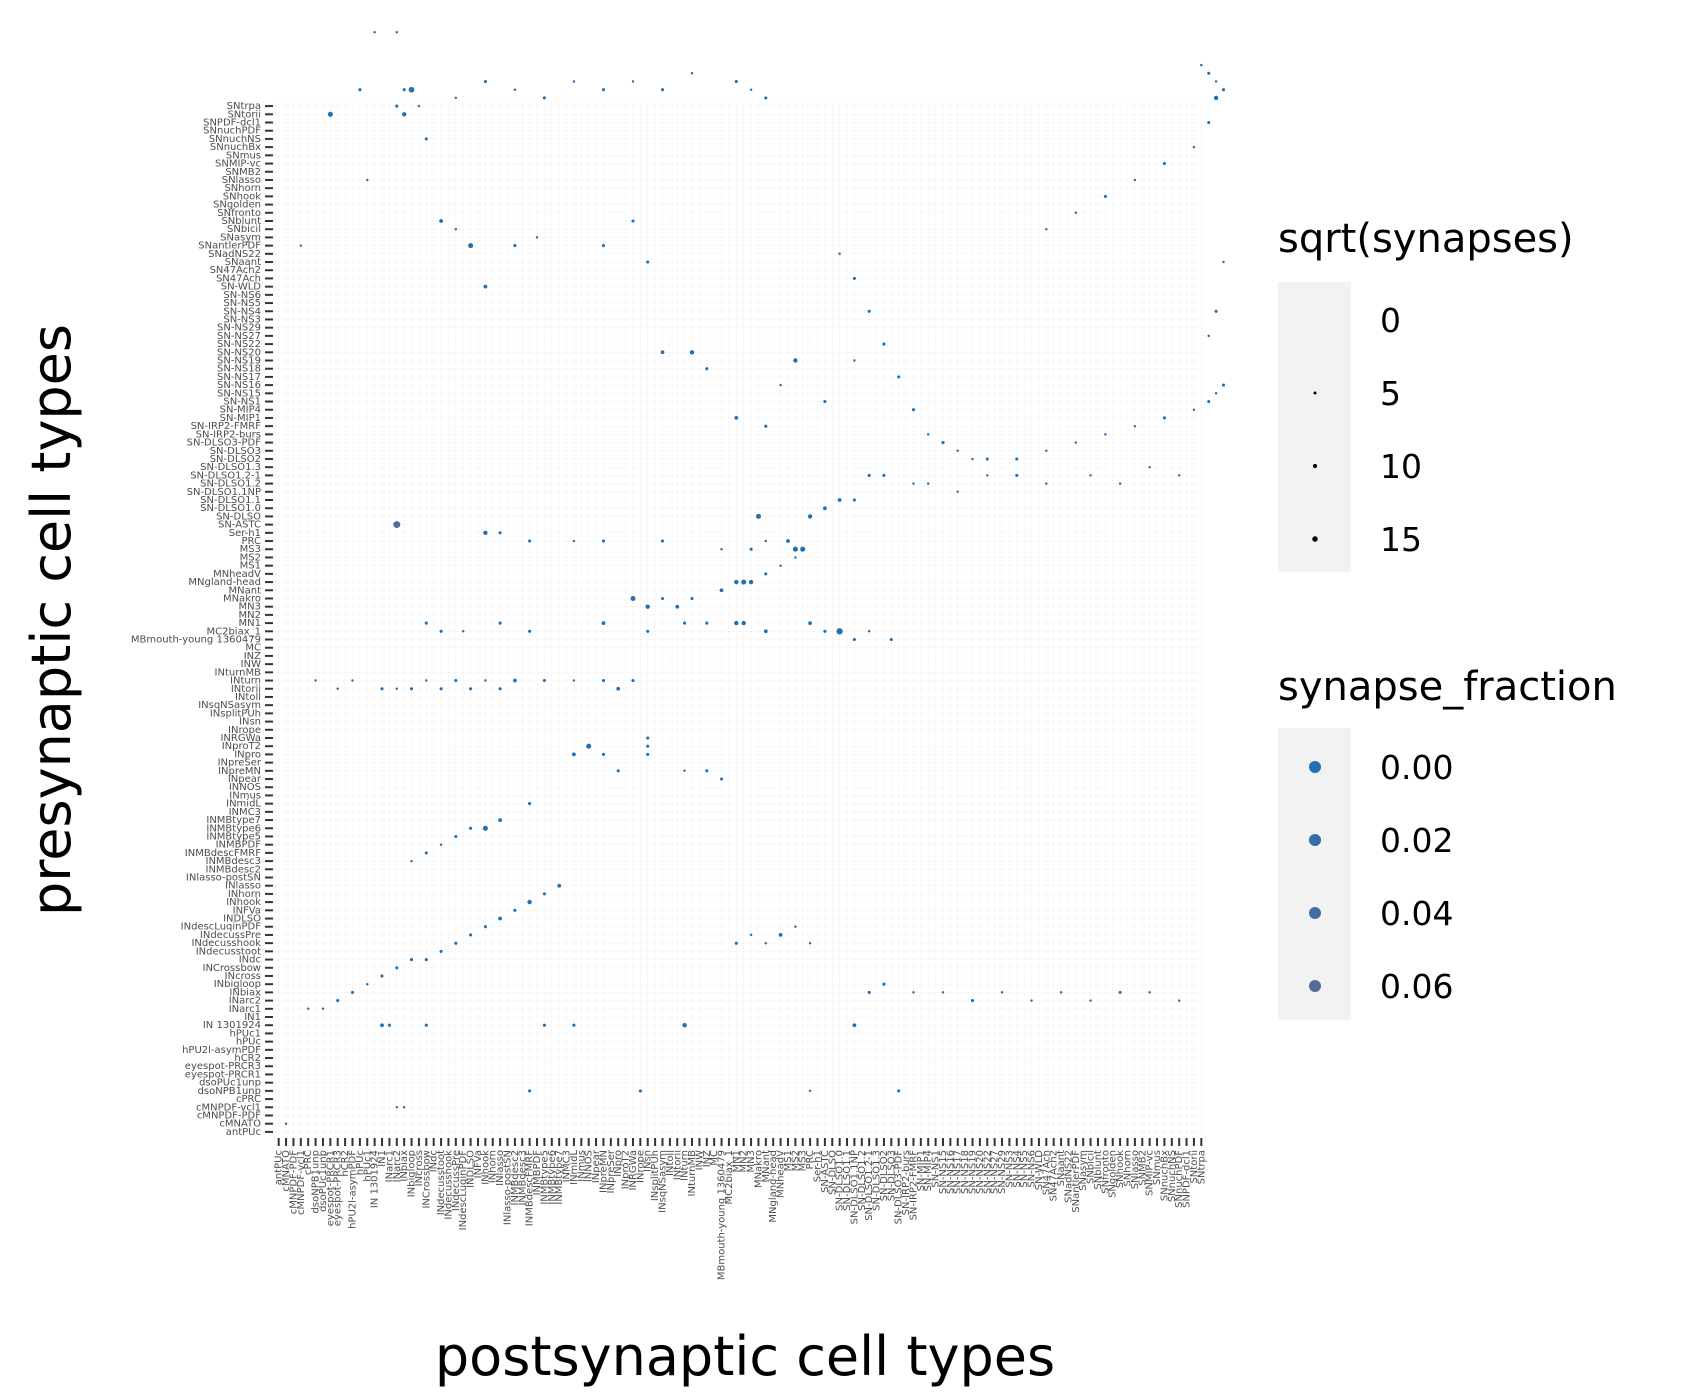 The width and height of the screenshot is (1700, 1400). Describe the element at coordinates (245, 533) in the screenshot. I see `y-tick-label: Ser-h1` at that location.